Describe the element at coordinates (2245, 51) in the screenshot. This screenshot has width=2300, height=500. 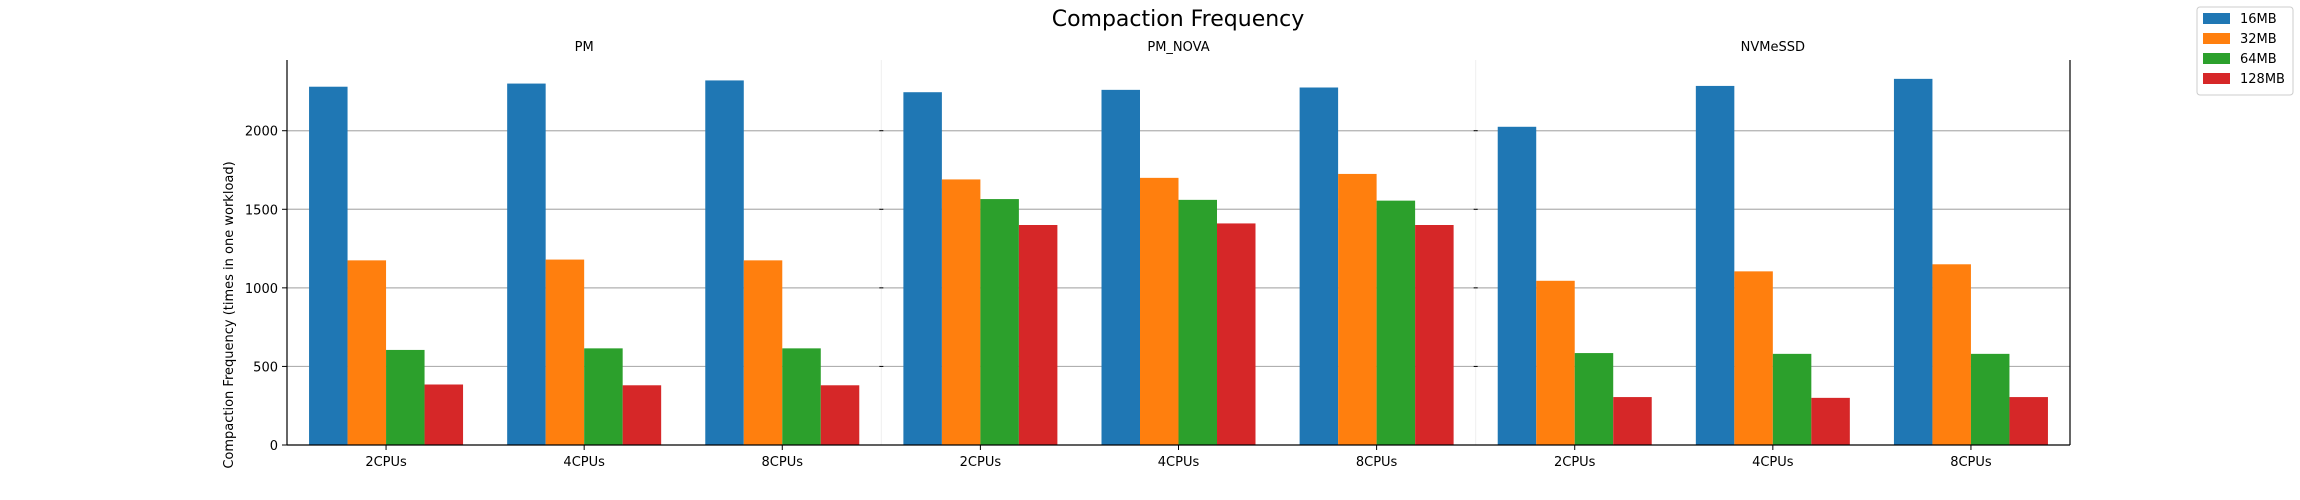
I see `legend: 16MB 32MB 64MB 128MB` at that location.